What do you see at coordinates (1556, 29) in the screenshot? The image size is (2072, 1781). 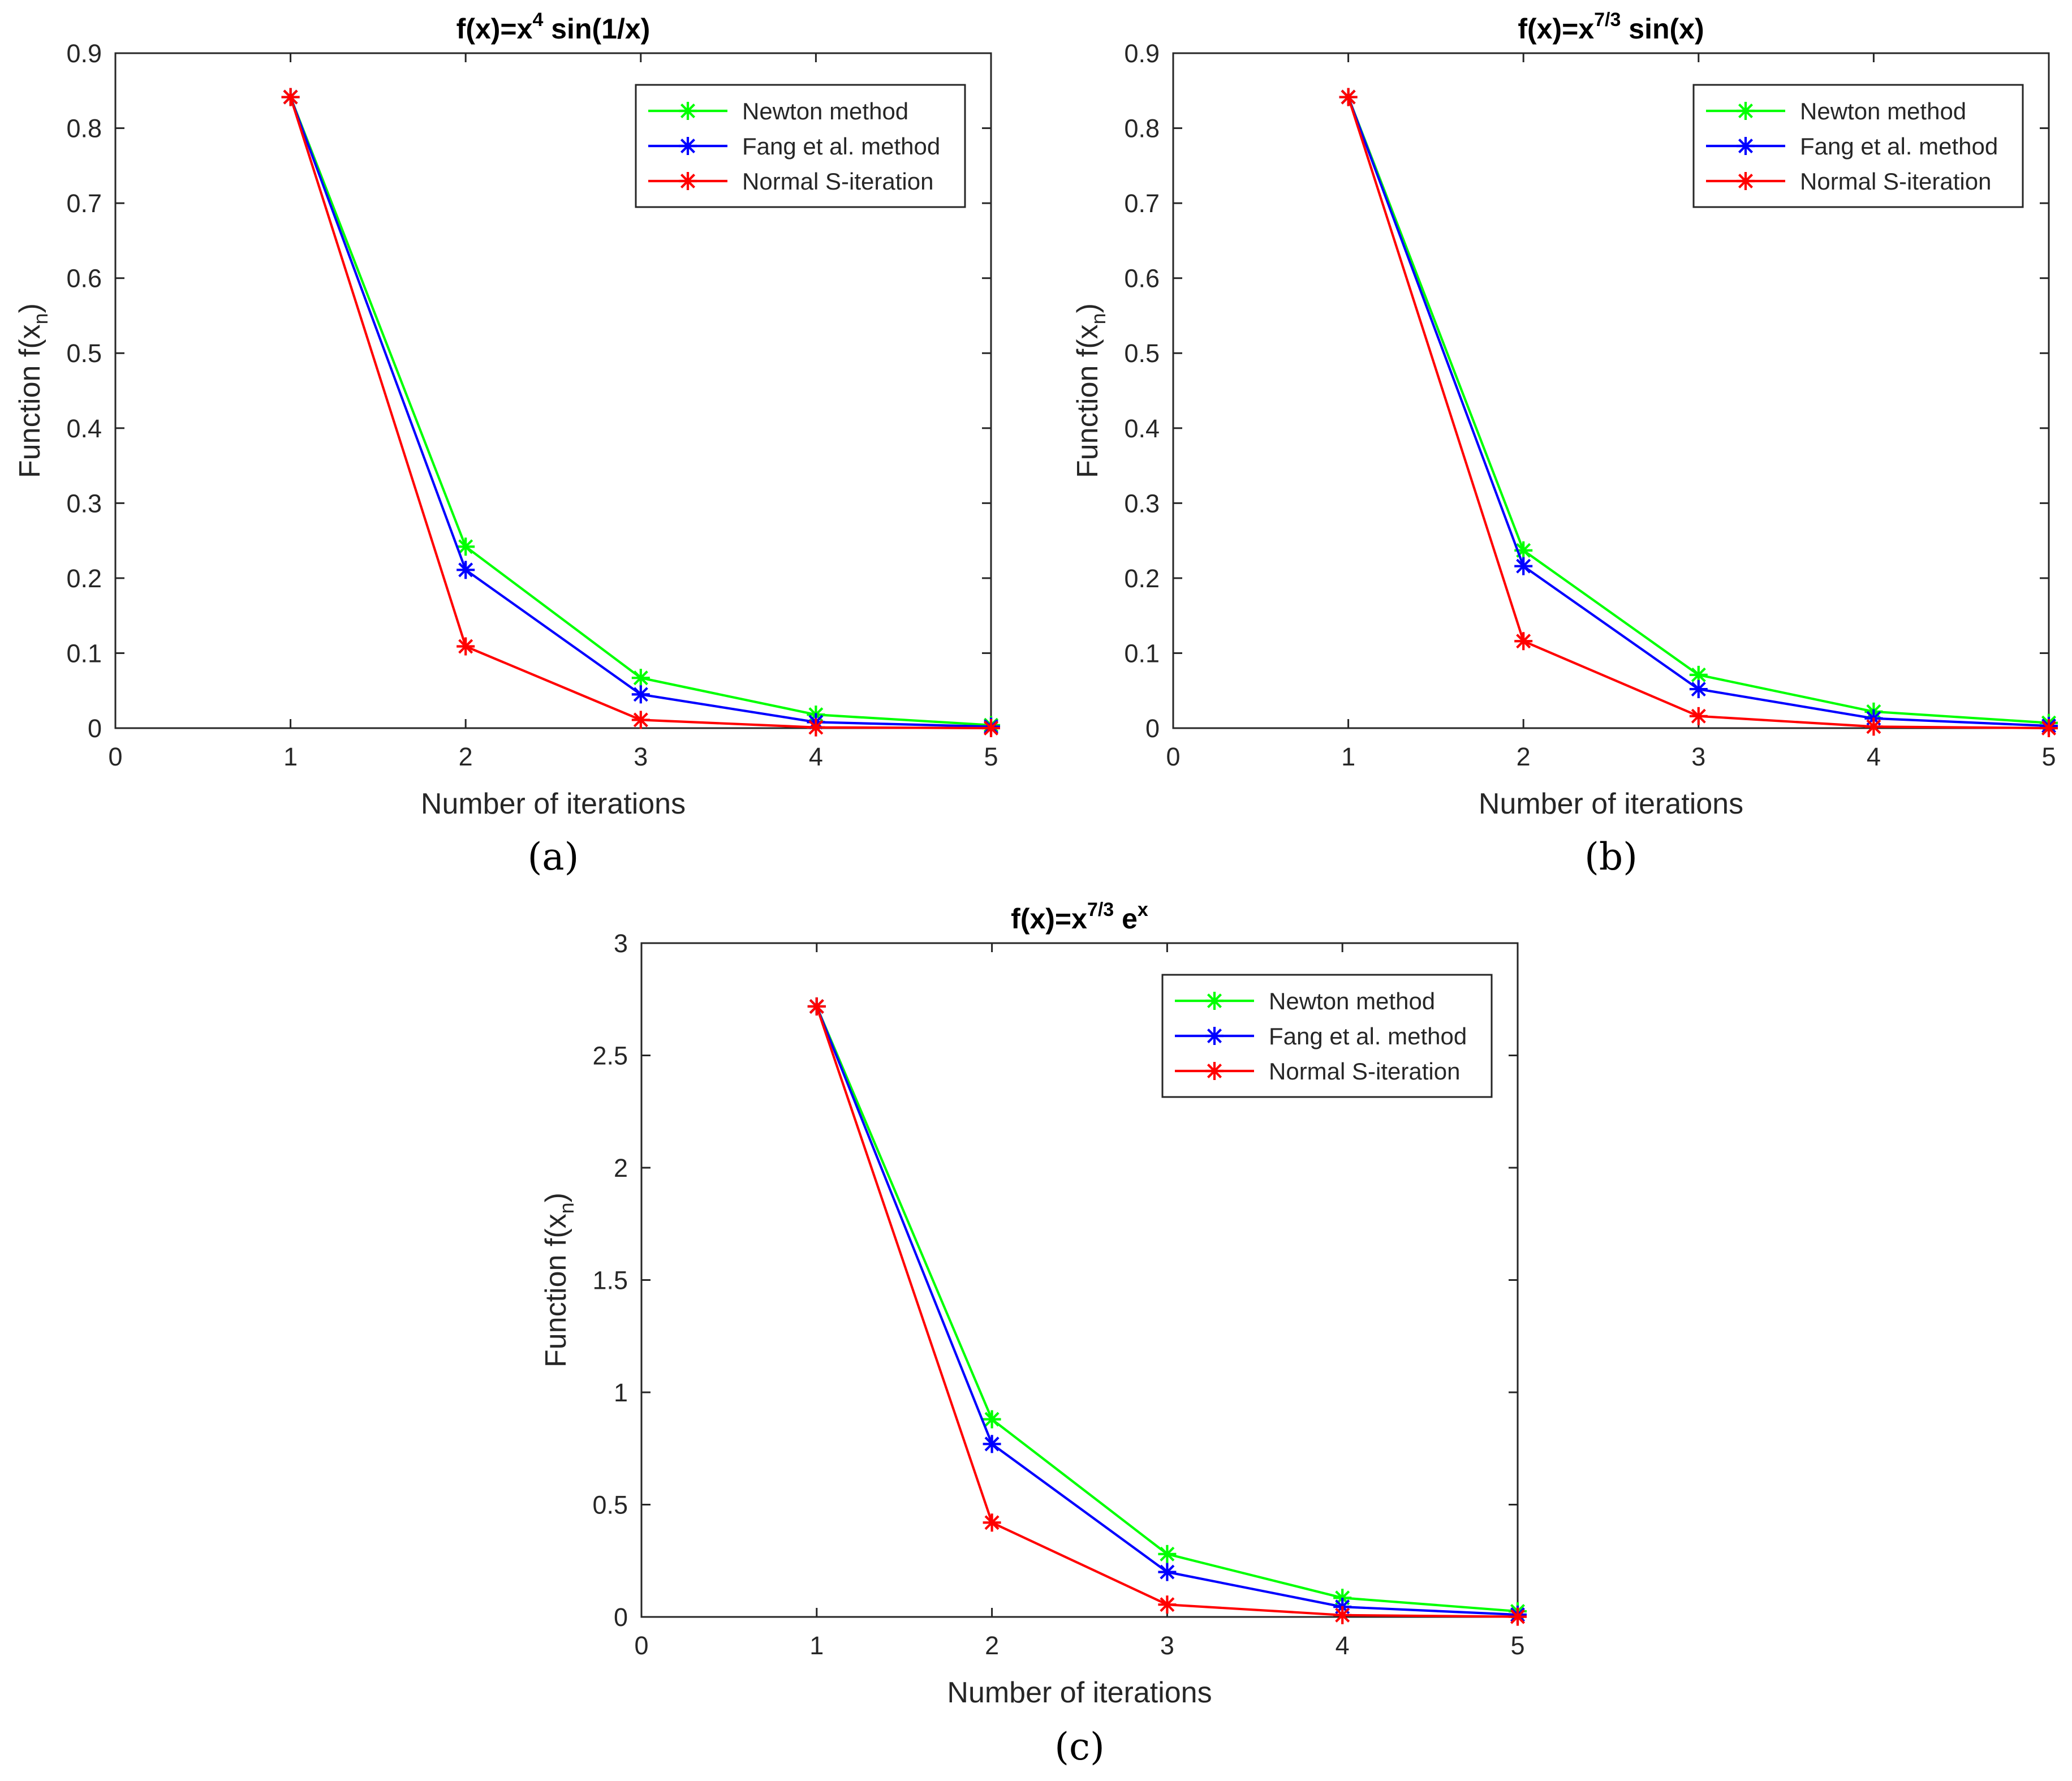 I see `title-text-b: f(x)=x` at bounding box center [1556, 29].